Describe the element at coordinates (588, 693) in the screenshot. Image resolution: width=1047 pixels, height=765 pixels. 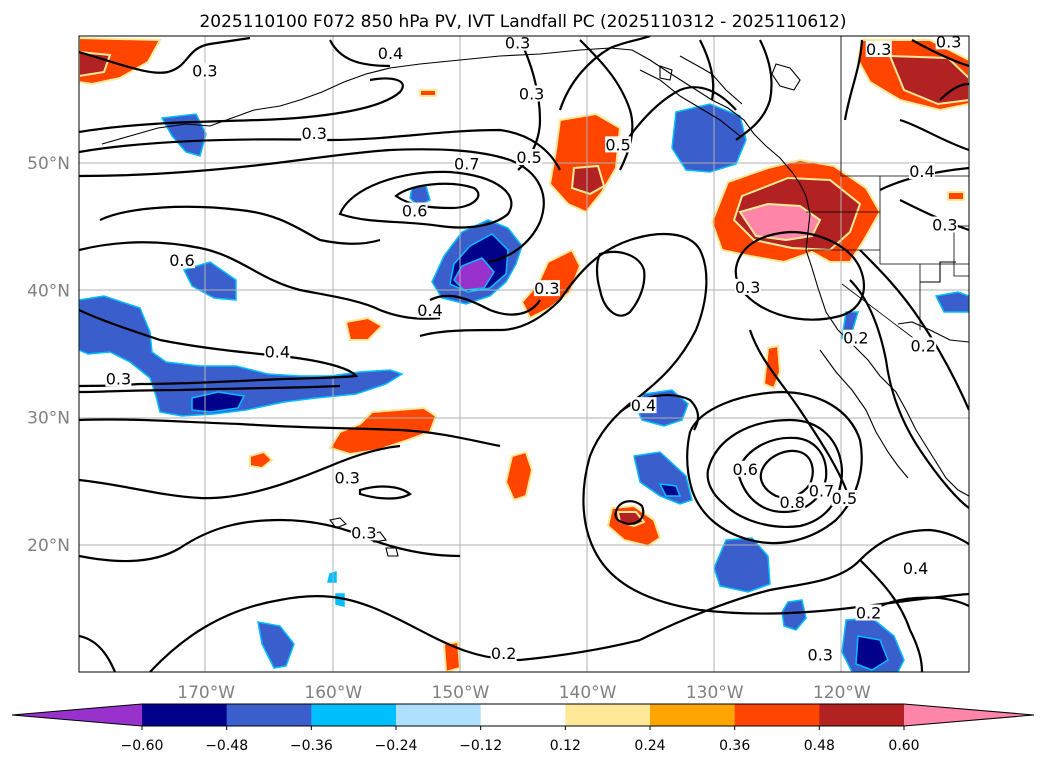
I see `lon-tick-label: 140°W` at that location.